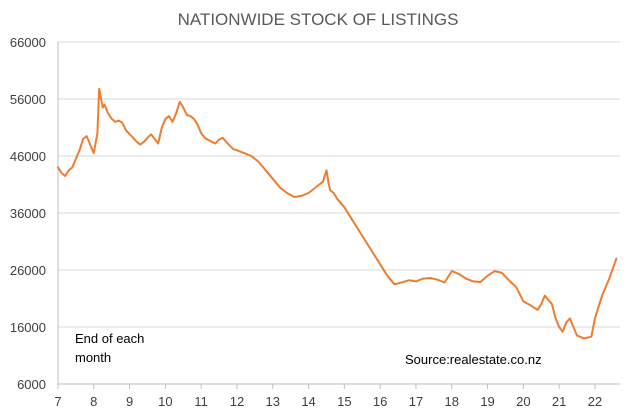 This screenshot has height=414, width=635. What do you see at coordinates (452, 401) in the screenshot?
I see `x-tick-label: 18` at bounding box center [452, 401].